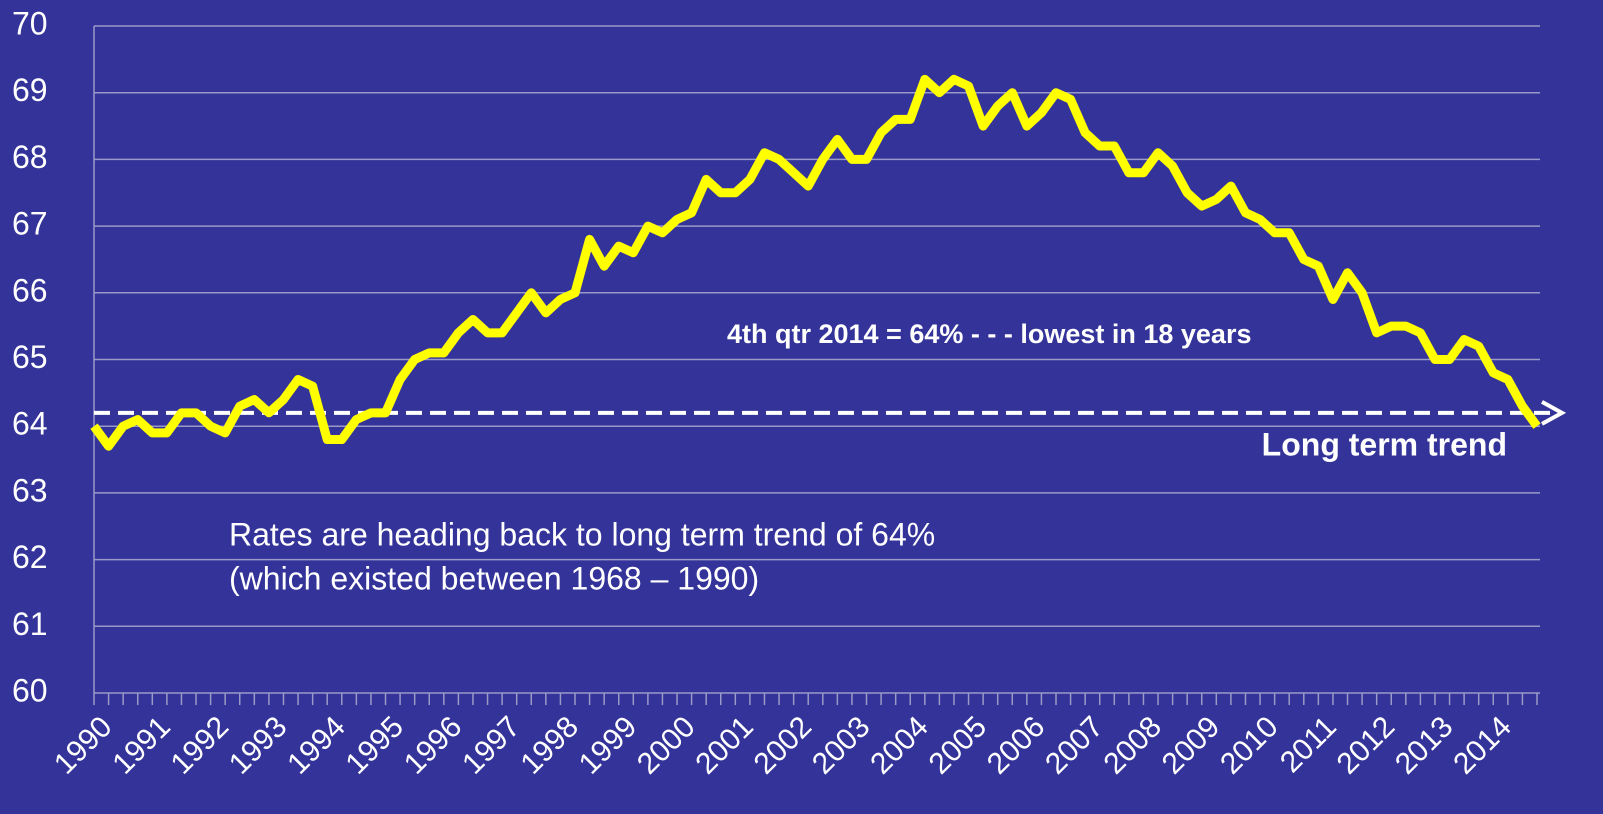  I want to click on y-tick-label: 62, so click(30, 557).